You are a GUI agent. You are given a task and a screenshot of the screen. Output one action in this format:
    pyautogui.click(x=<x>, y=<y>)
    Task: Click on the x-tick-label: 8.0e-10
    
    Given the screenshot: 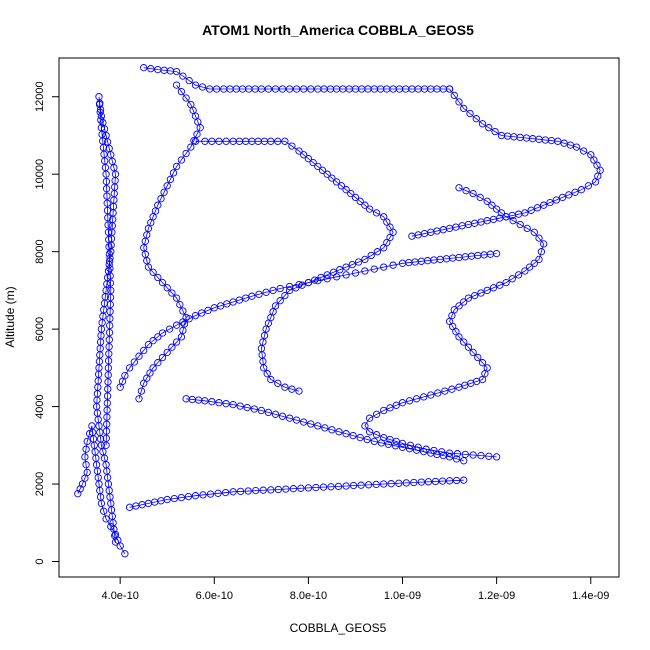 What is the action you would take?
    pyautogui.click(x=308, y=596)
    